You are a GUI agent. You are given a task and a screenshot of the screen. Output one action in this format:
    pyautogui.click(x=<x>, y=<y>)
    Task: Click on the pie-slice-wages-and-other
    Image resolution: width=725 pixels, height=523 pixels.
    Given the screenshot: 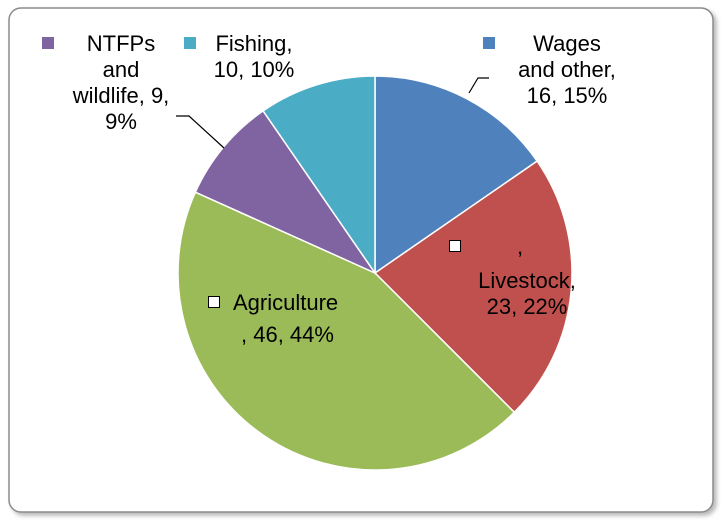 What is the action you would take?
    pyautogui.click(x=456, y=175)
    